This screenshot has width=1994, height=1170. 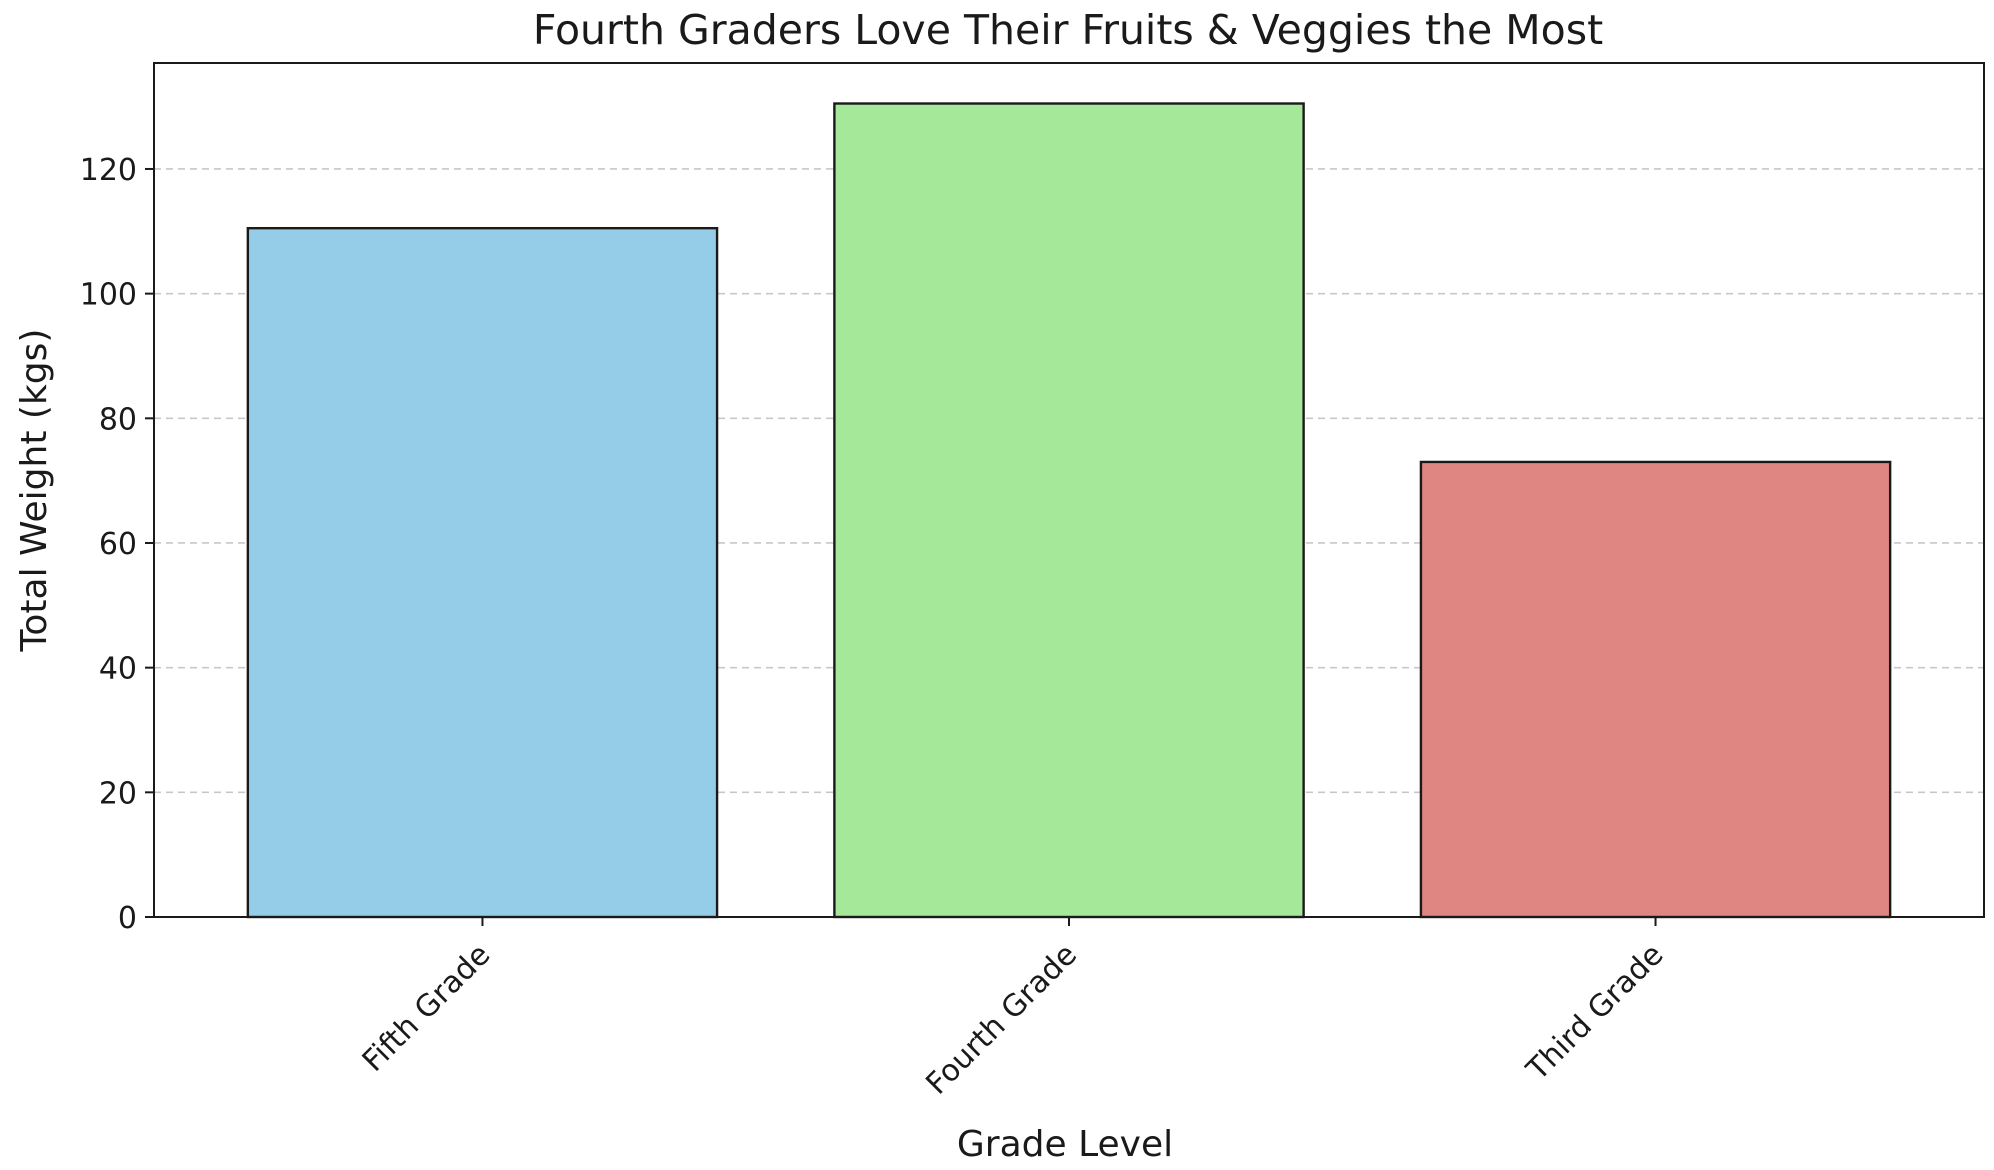 I want to click on y-tick-label-60: 60, so click(x=118, y=544).